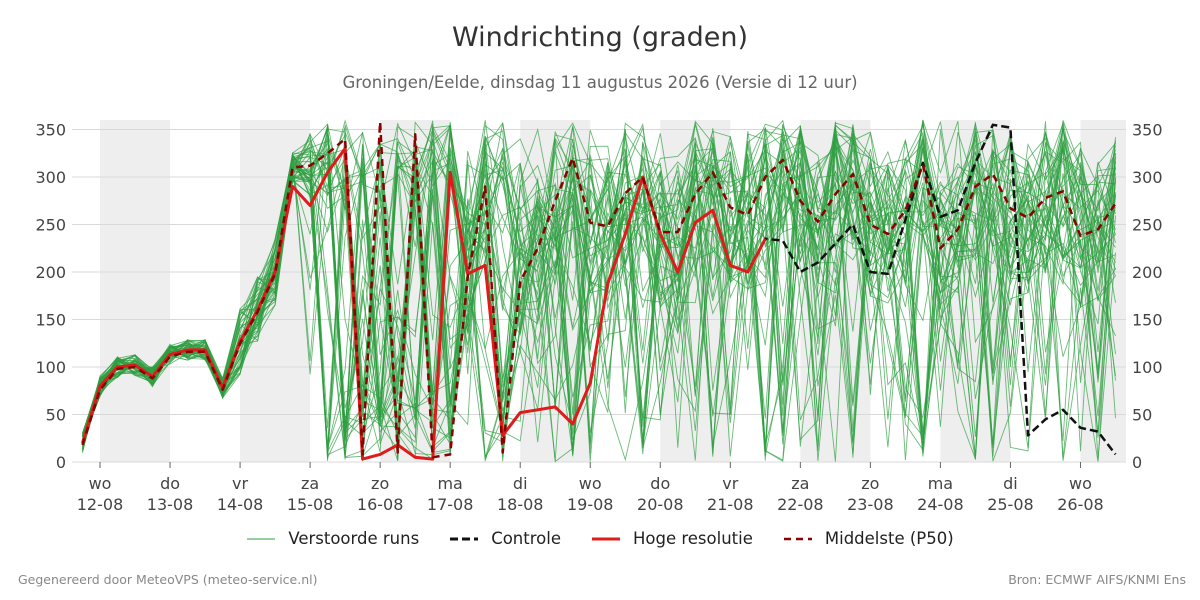 The height and width of the screenshot is (600, 1200). I want to click on x-tick-label-day-6: di, so click(520, 483).